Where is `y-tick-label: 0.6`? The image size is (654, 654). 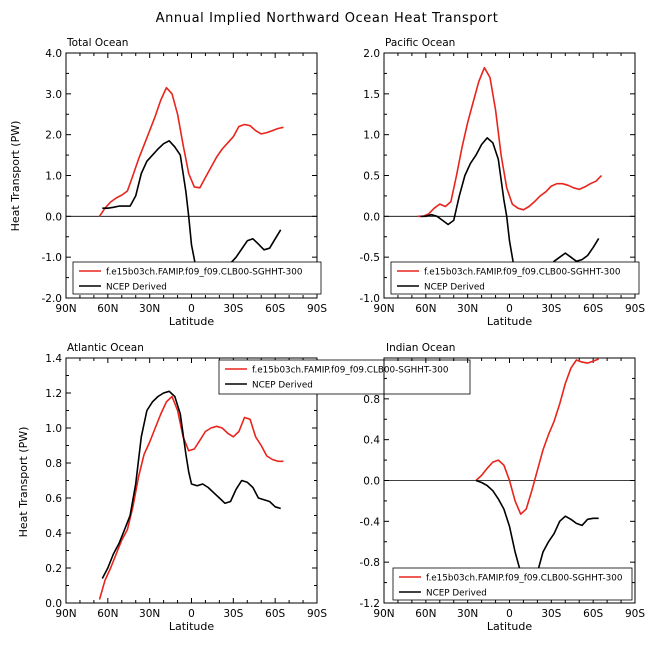
y-tick-label: 0.6 is located at coordinates (53, 499).